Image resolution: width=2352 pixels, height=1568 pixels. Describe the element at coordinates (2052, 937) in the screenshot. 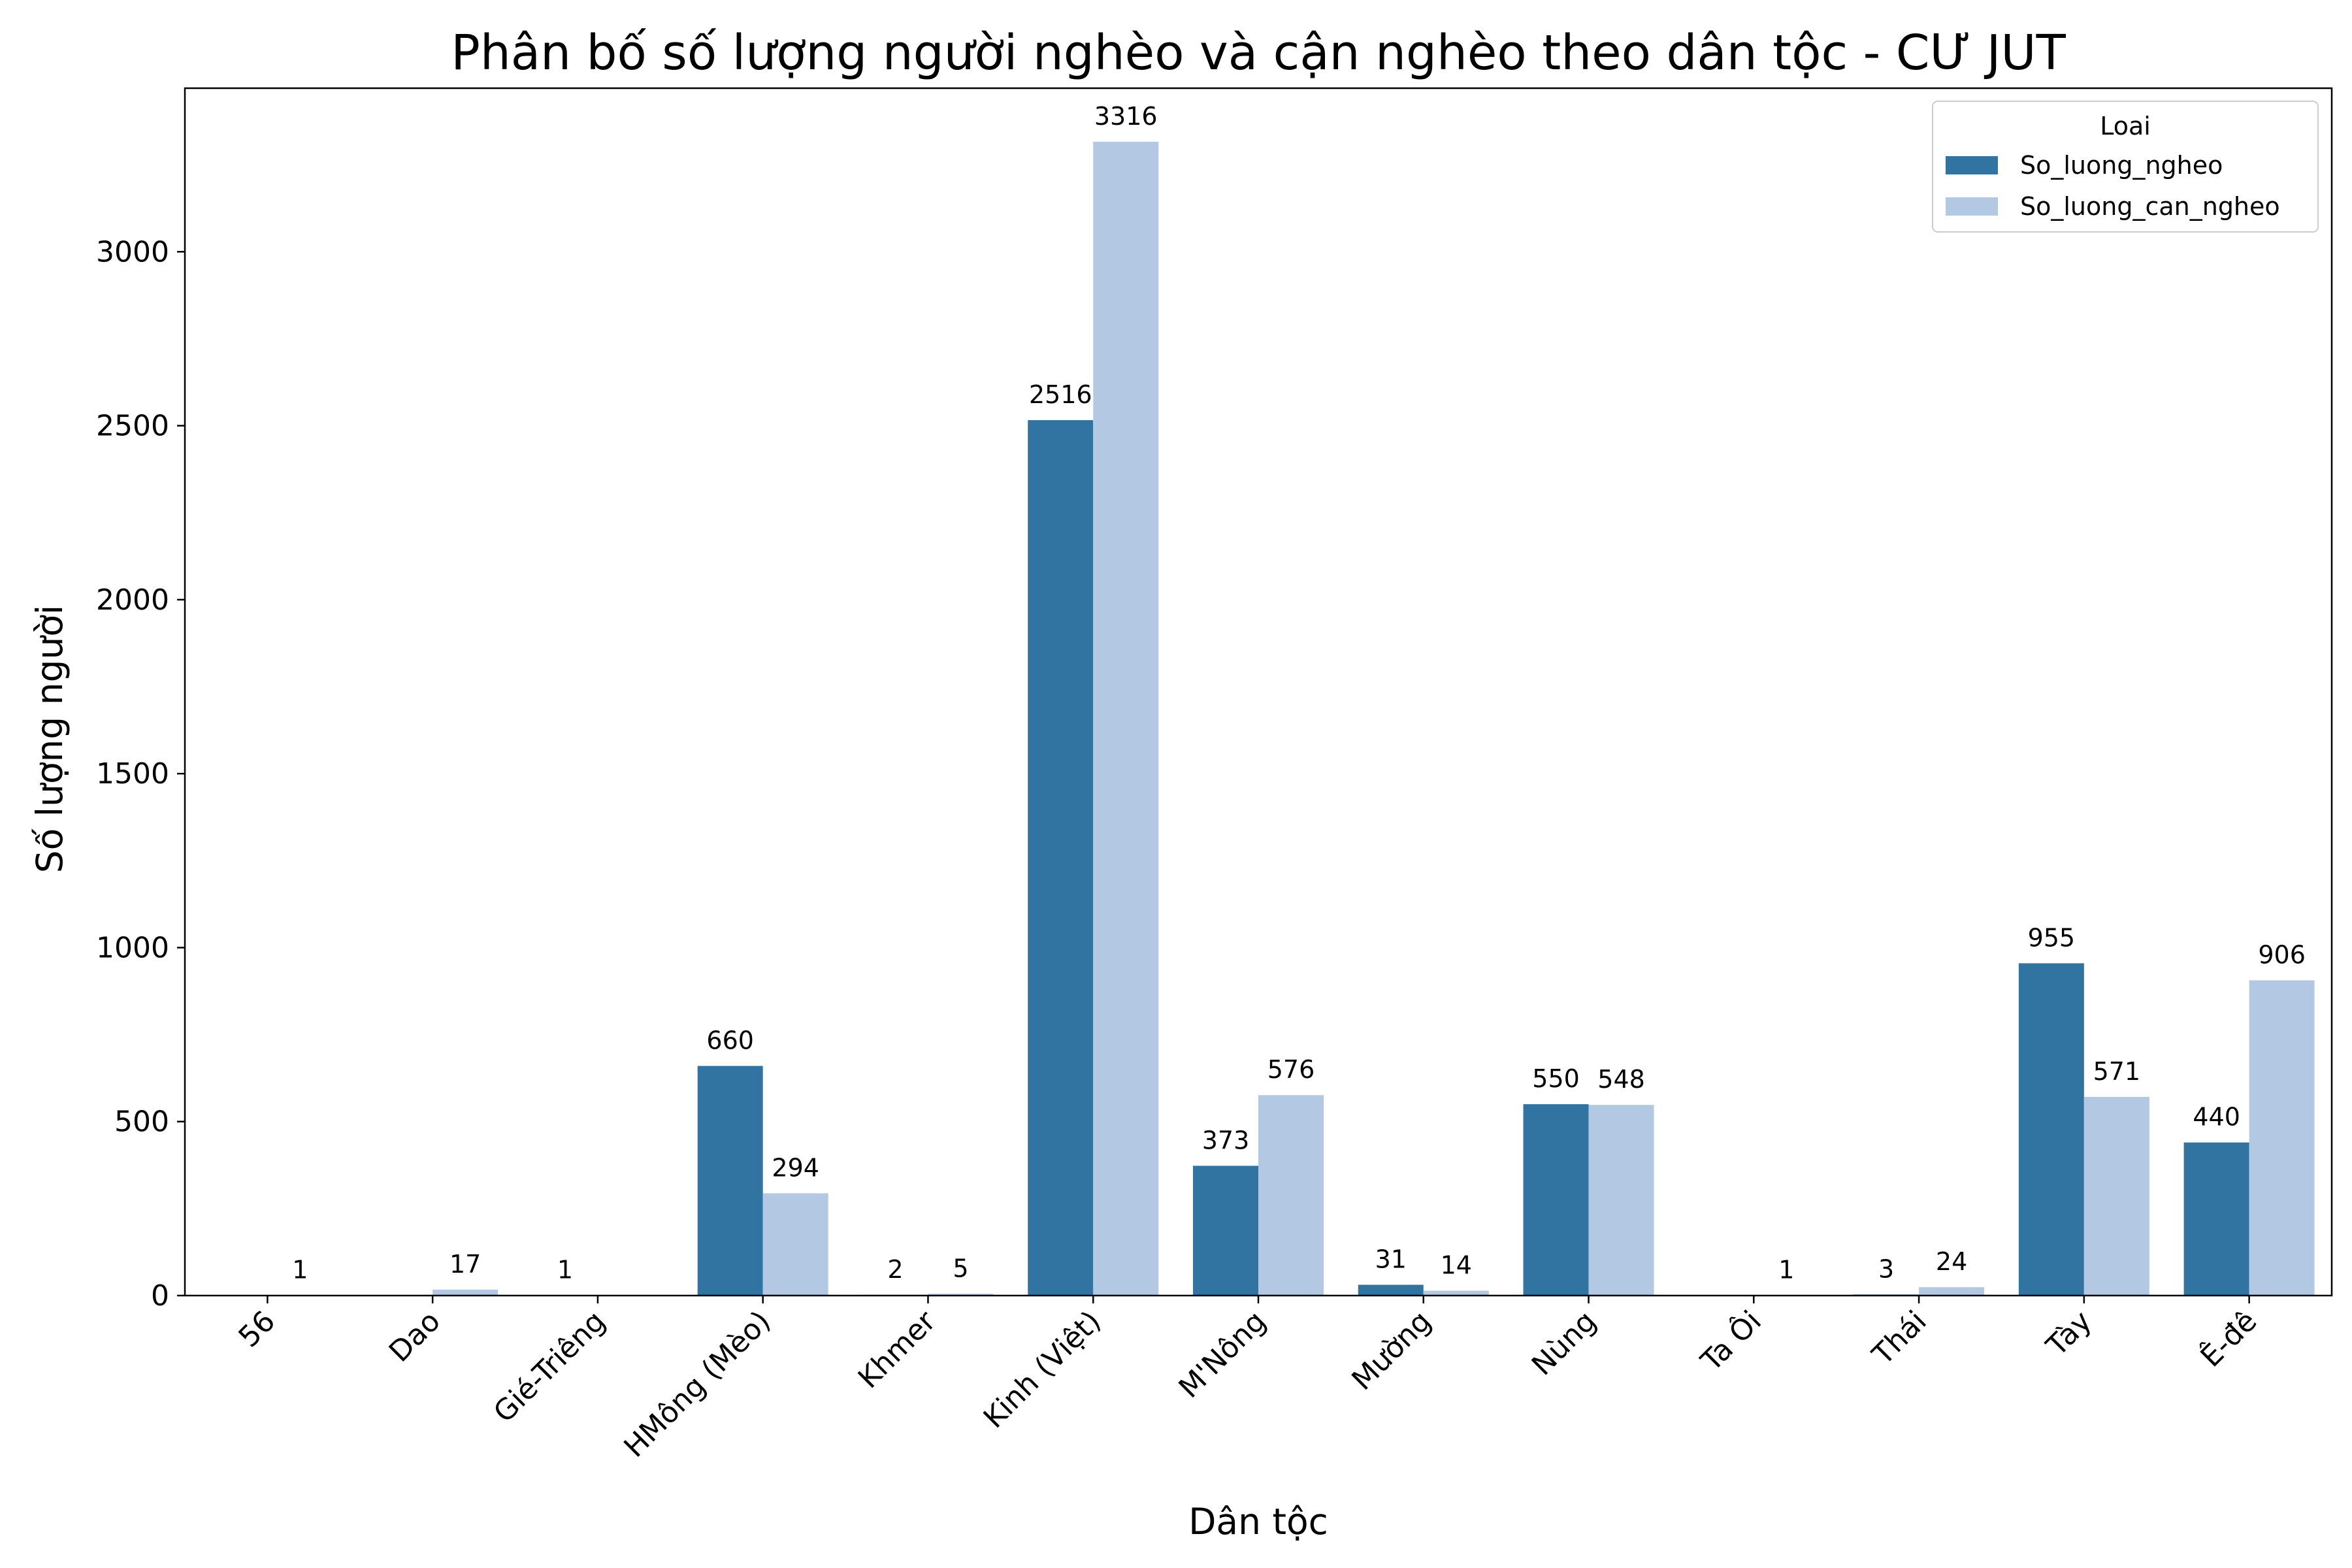

I see `data-label-so-luong-ngheo-tay: 955` at that location.